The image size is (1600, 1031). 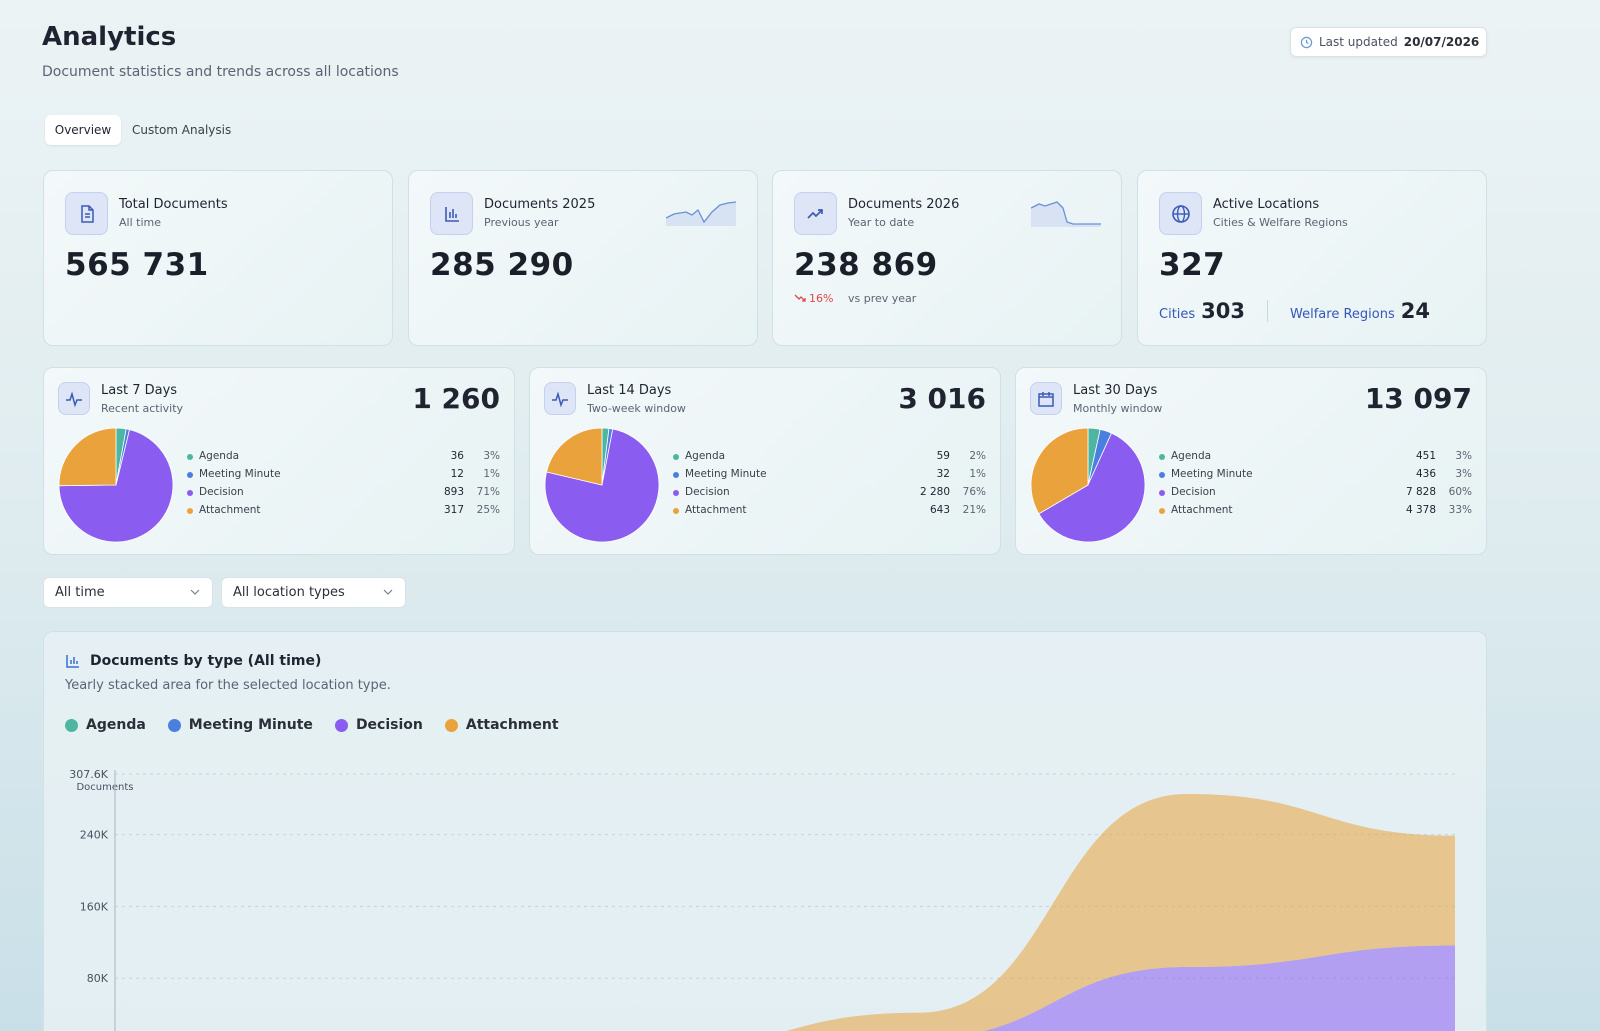 What do you see at coordinates (1388, 42) in the screenshot?
I see `last-updated: Last updated 20/07/2026` at bounding box center [1388, 42].